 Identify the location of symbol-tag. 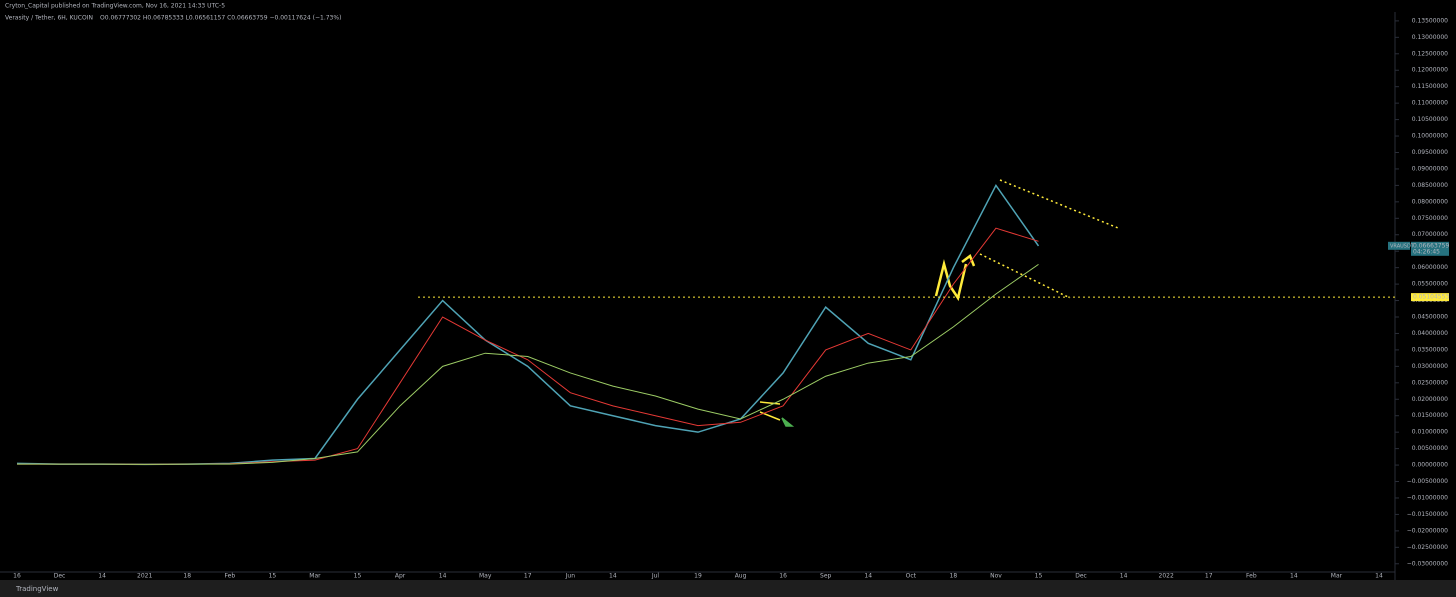
(1399, 245).